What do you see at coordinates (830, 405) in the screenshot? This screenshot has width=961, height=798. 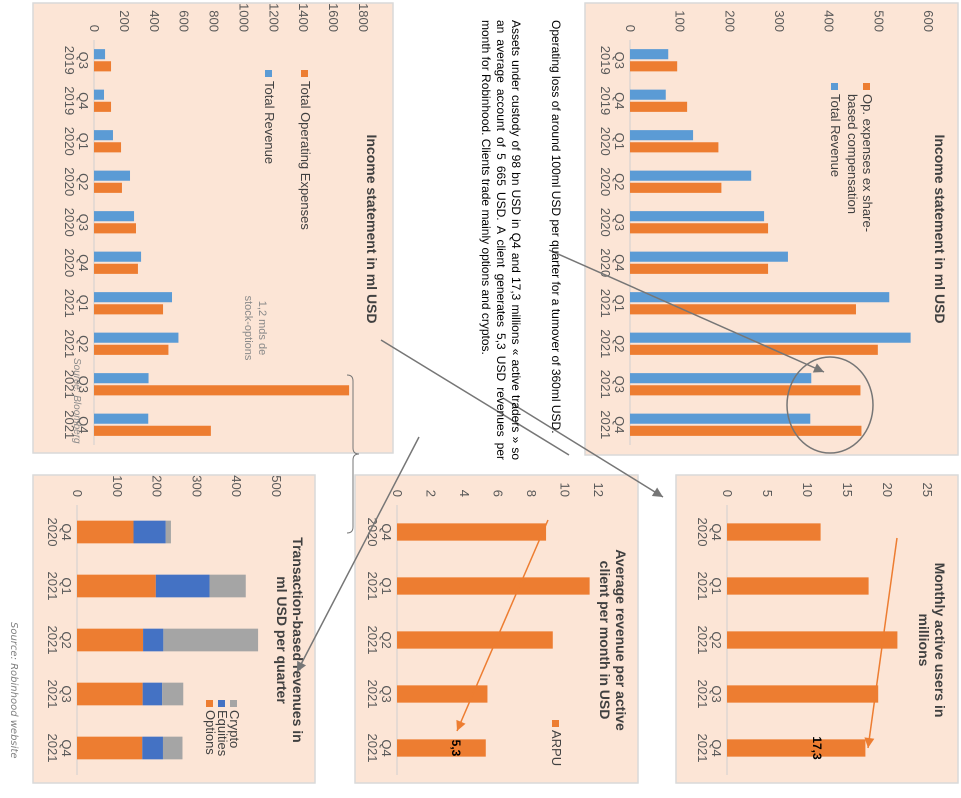 I see `highlight-ellipse` at bounding box center [830, 405].